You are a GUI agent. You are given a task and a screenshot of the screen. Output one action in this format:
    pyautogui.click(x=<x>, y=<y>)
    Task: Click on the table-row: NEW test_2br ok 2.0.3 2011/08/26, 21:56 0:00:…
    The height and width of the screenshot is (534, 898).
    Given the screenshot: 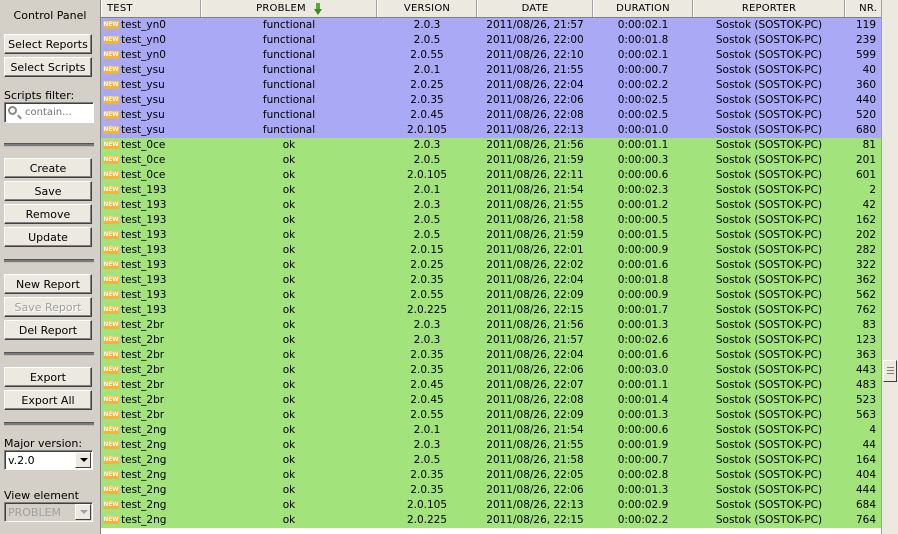 What is the action you would take?
    pyautogui.click(x=491, y=325)
    